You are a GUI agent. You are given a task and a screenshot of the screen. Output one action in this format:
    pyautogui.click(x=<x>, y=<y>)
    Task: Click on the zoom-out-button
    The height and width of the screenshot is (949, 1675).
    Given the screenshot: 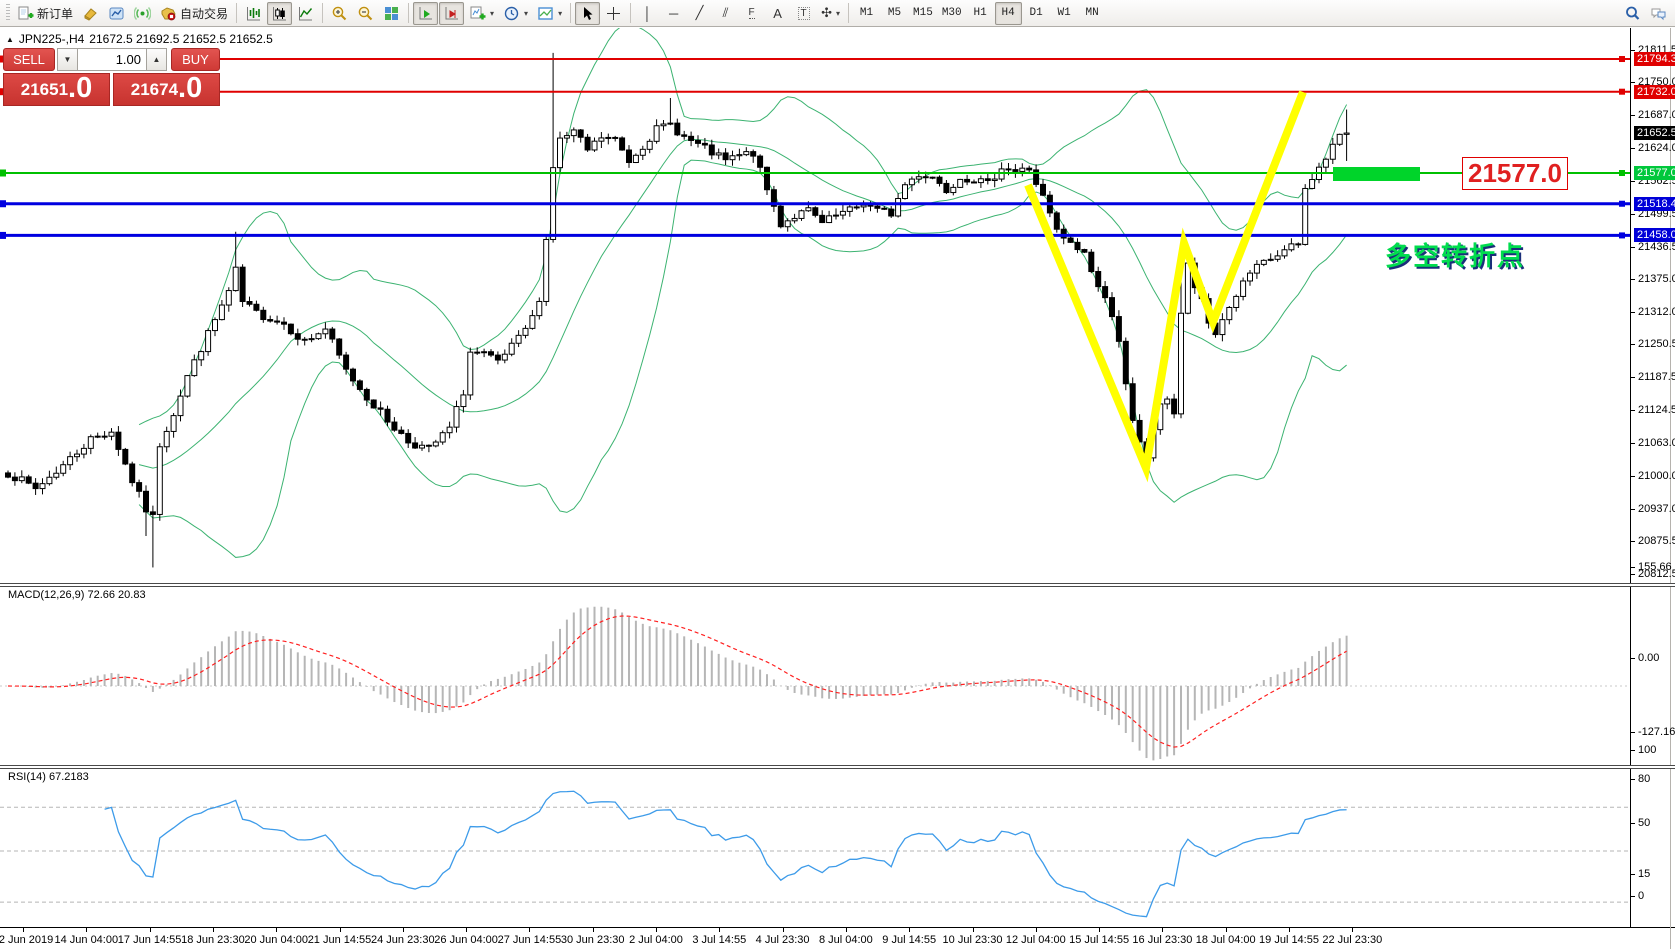 What is the action you would take?
    pyautogui.click(x=365, y=13)
    